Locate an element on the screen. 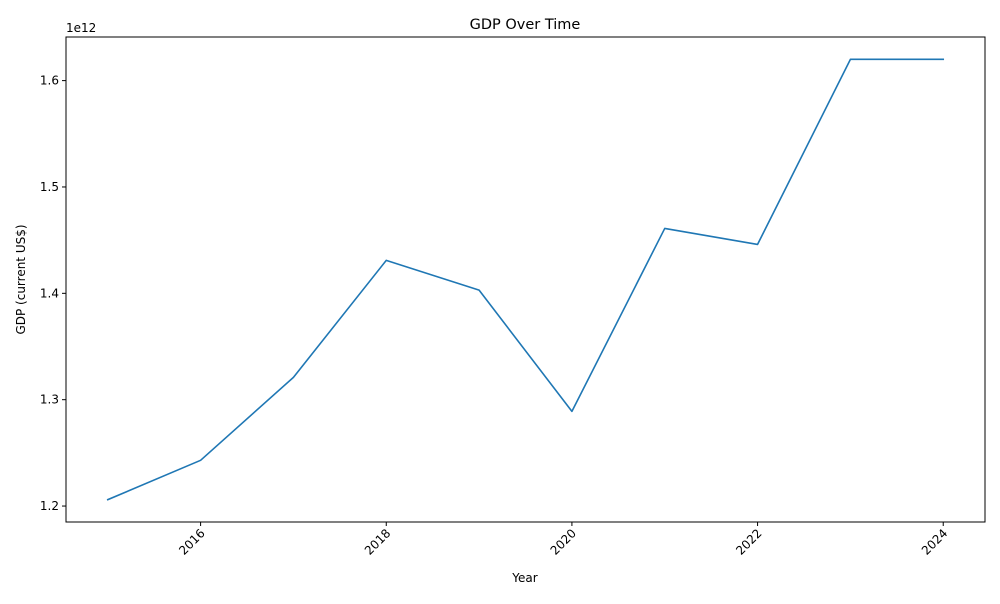 This screenshot has width=1000, height=604. y-axis-ticks: 1.2 1.3 1.4 1.5 1.6 is located at coordinates (53, 293).